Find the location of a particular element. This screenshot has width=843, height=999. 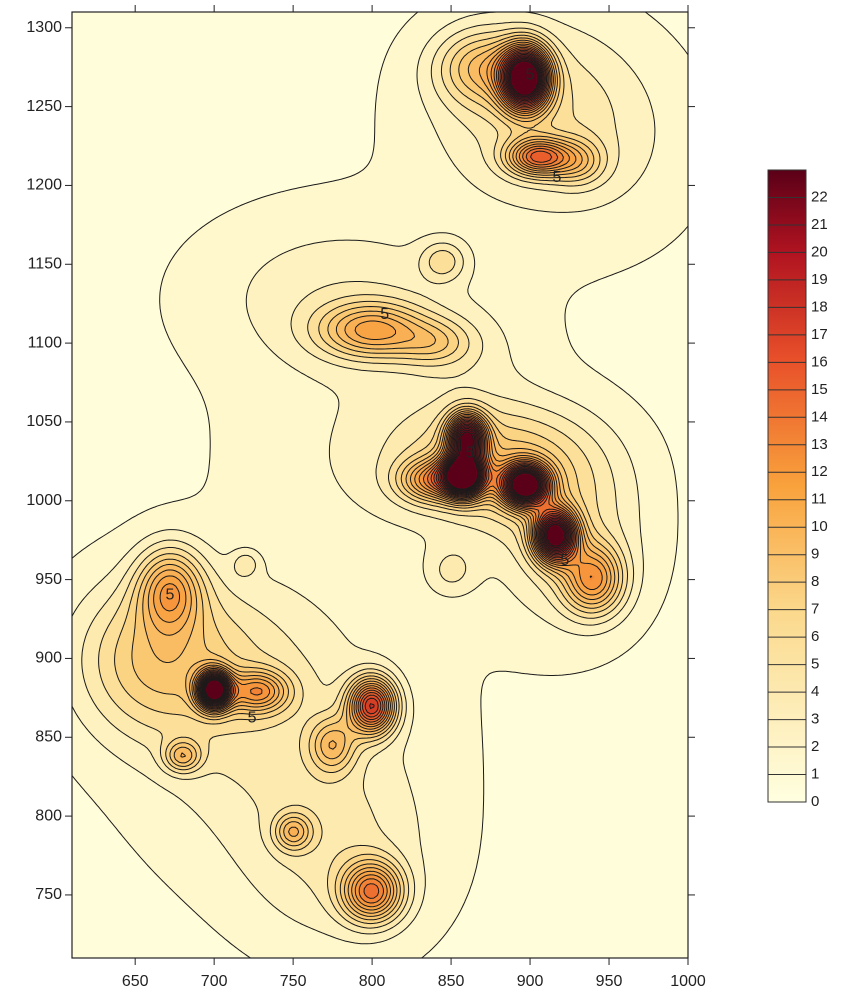

x-tick-label: 950 is located at coordinates (609, 981).